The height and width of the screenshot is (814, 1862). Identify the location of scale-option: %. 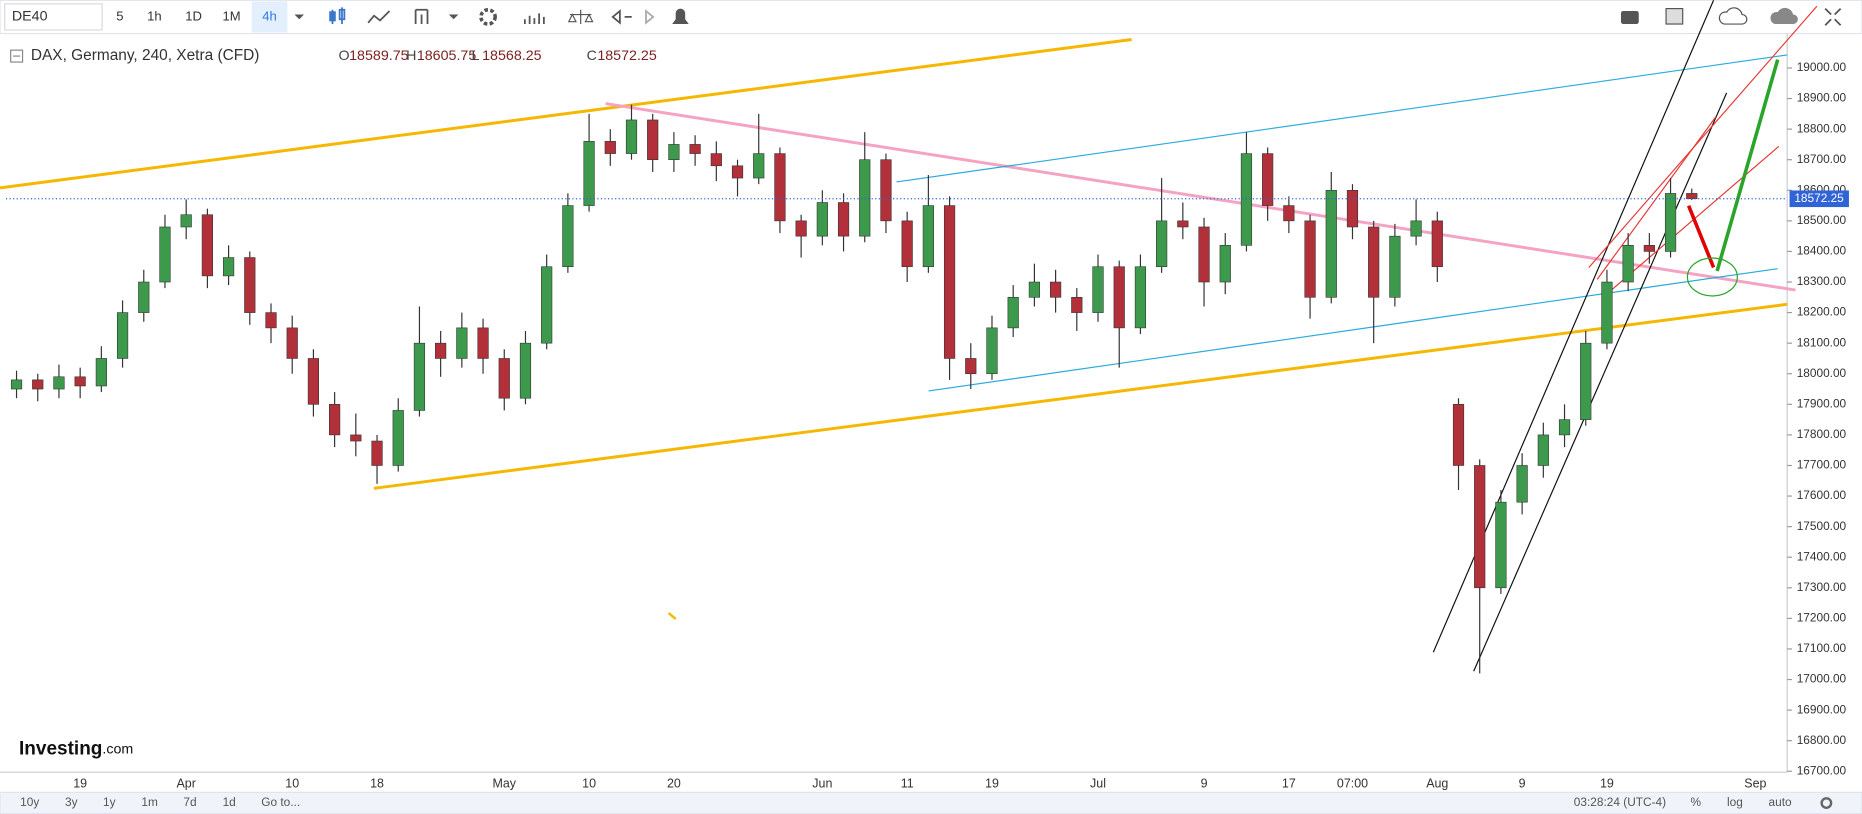
(1695, 802).